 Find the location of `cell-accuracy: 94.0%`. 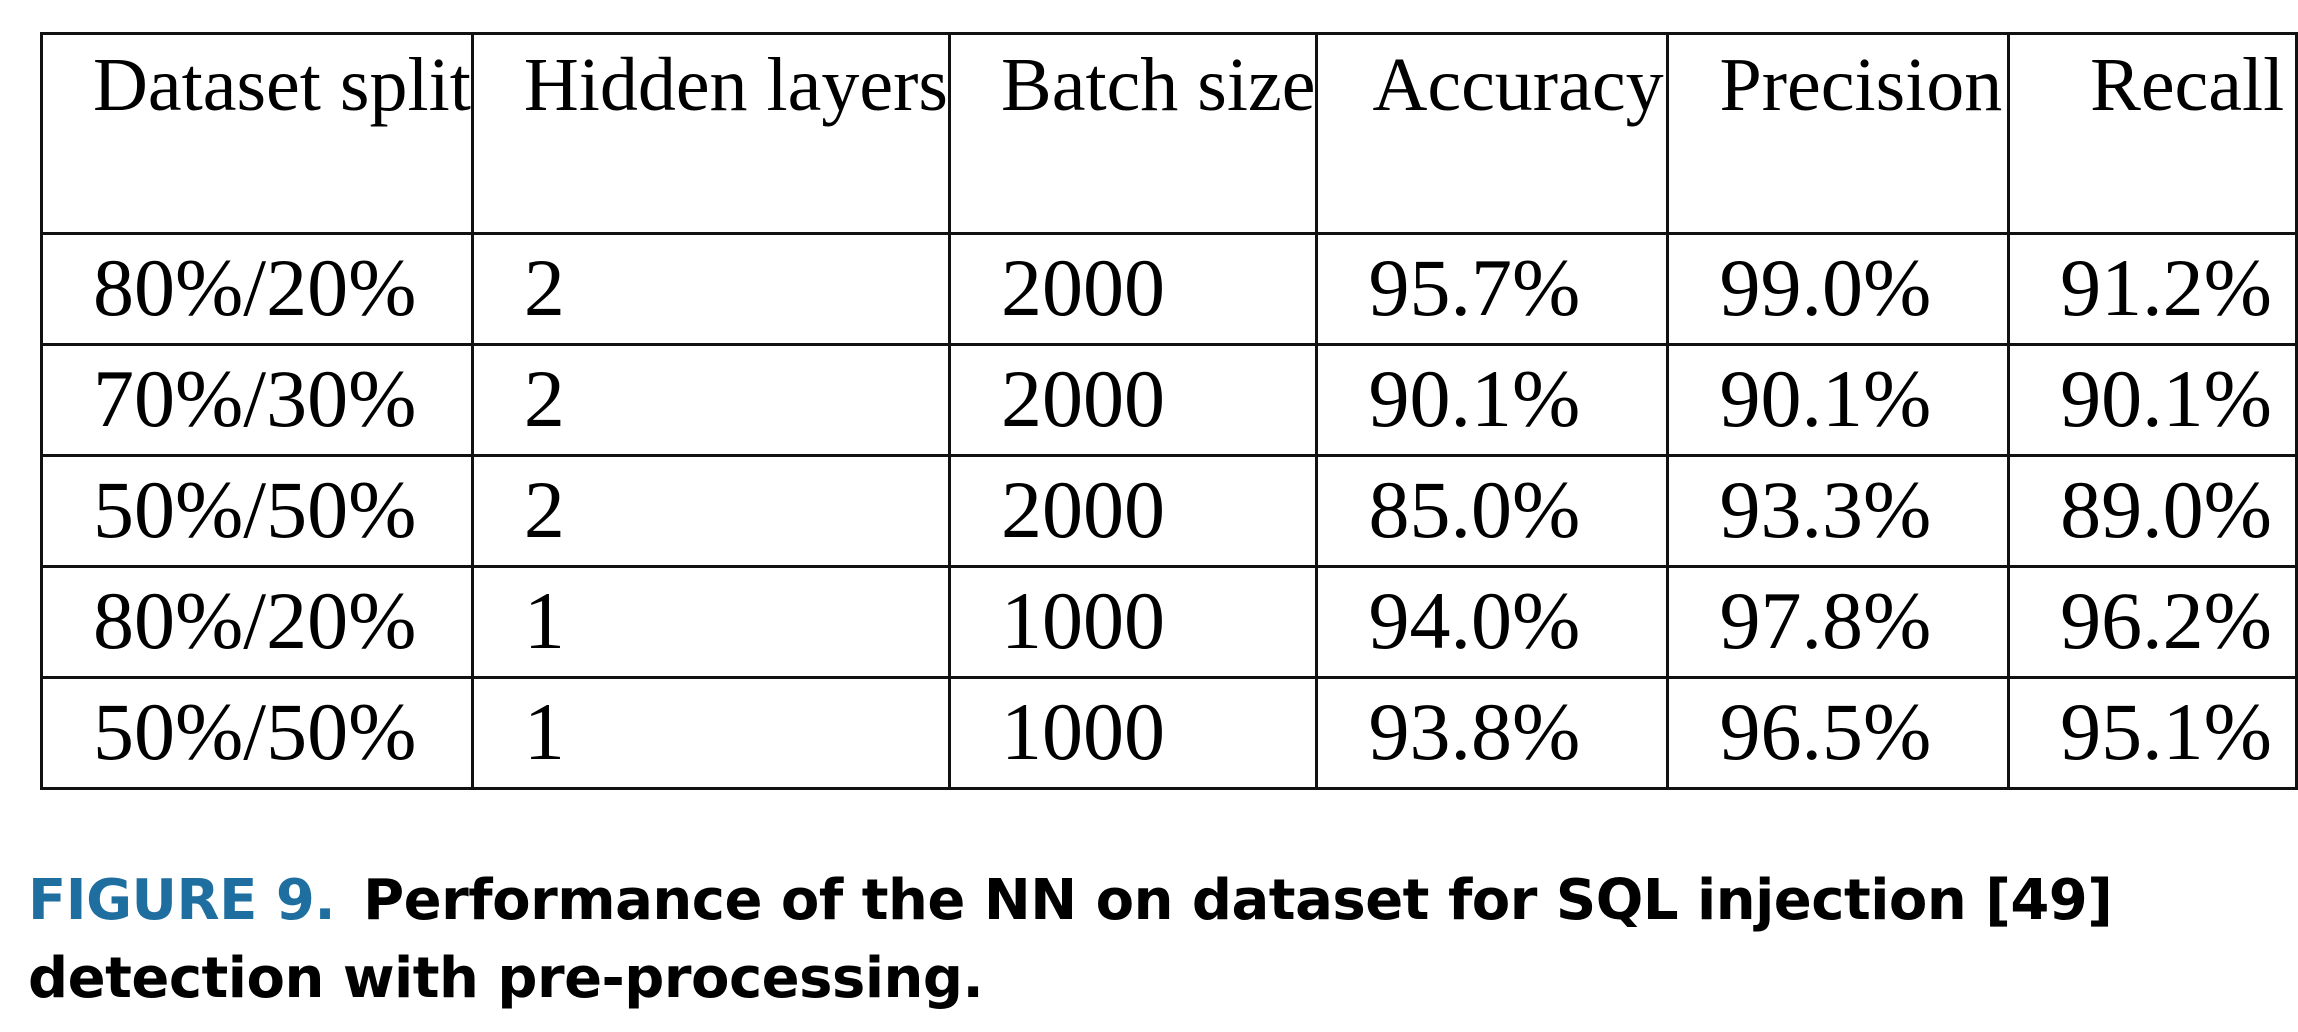

cell-accuracy: 94.0% is located at coordinates (1492, 622).